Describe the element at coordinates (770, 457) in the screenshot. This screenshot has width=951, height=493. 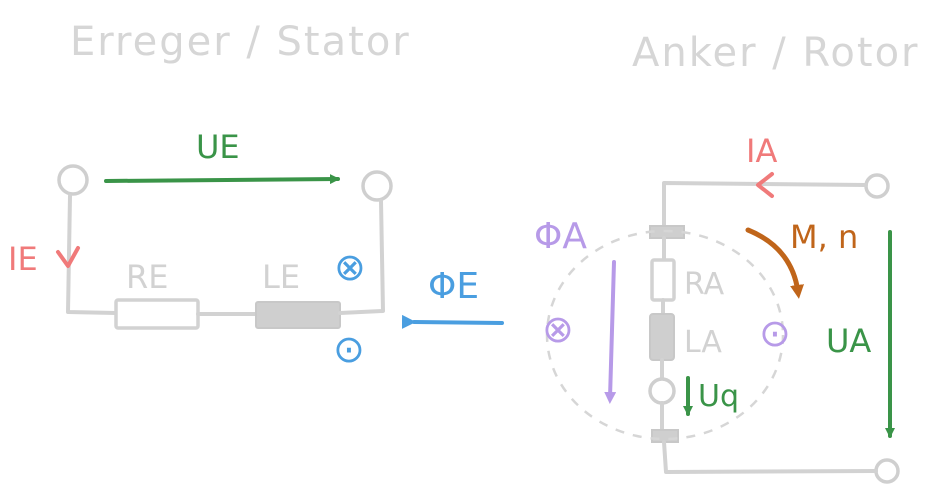
I see `armature-wire-bottom` at that location.